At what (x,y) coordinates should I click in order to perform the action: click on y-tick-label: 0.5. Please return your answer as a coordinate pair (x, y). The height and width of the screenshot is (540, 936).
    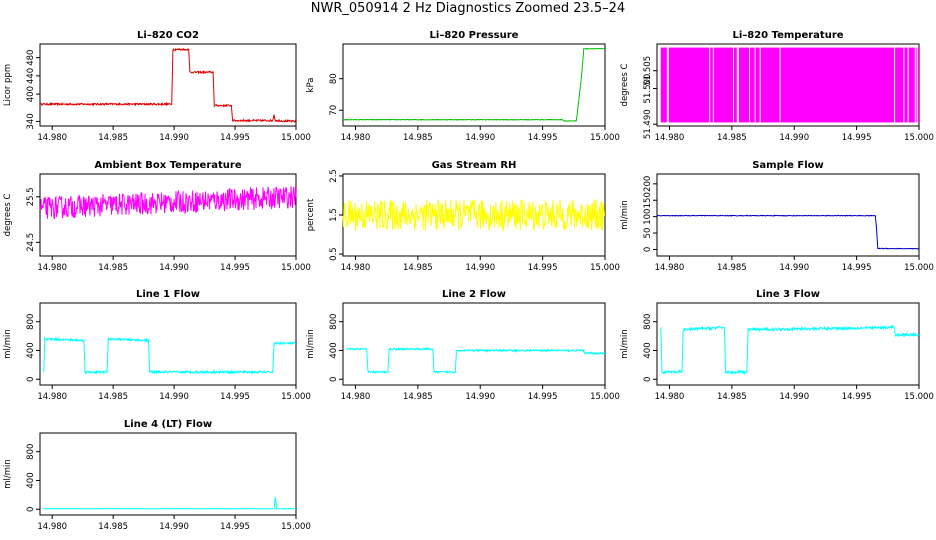
    Looking at the image, I should click on (334, 254).